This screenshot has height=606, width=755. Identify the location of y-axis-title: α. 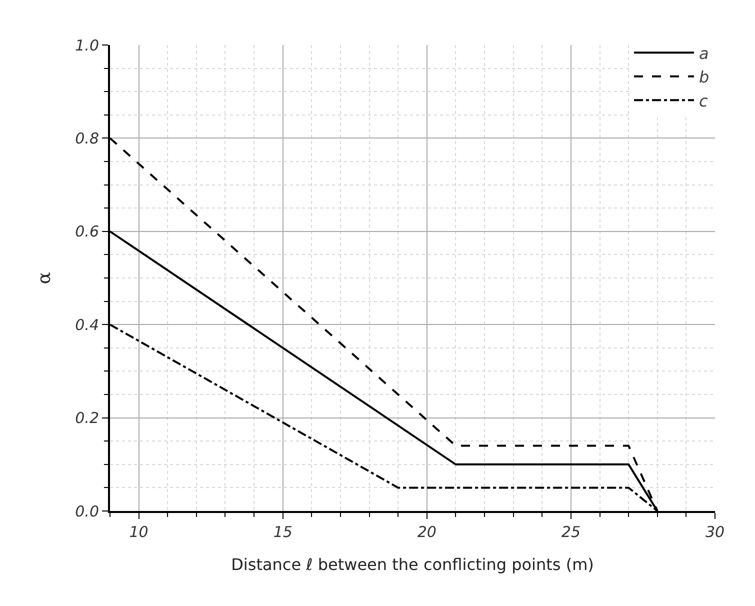
(44, 278).